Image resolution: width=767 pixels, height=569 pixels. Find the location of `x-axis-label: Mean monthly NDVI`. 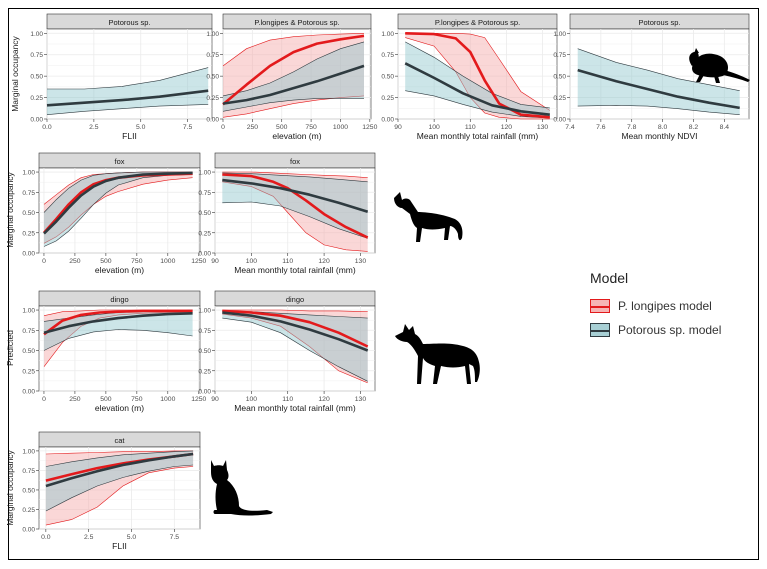

x-axis-label: Mean monthly NDVI is located at coordinates (659, 136).